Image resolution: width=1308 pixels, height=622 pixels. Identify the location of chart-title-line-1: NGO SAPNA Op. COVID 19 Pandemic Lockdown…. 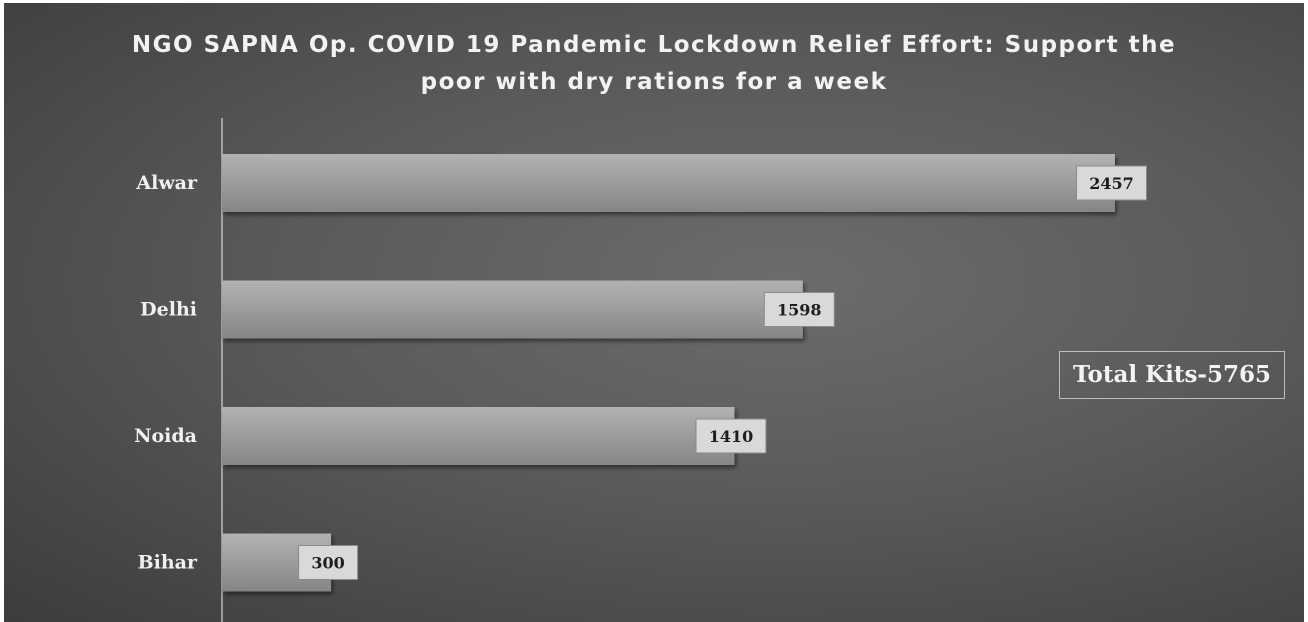
(654, 45).